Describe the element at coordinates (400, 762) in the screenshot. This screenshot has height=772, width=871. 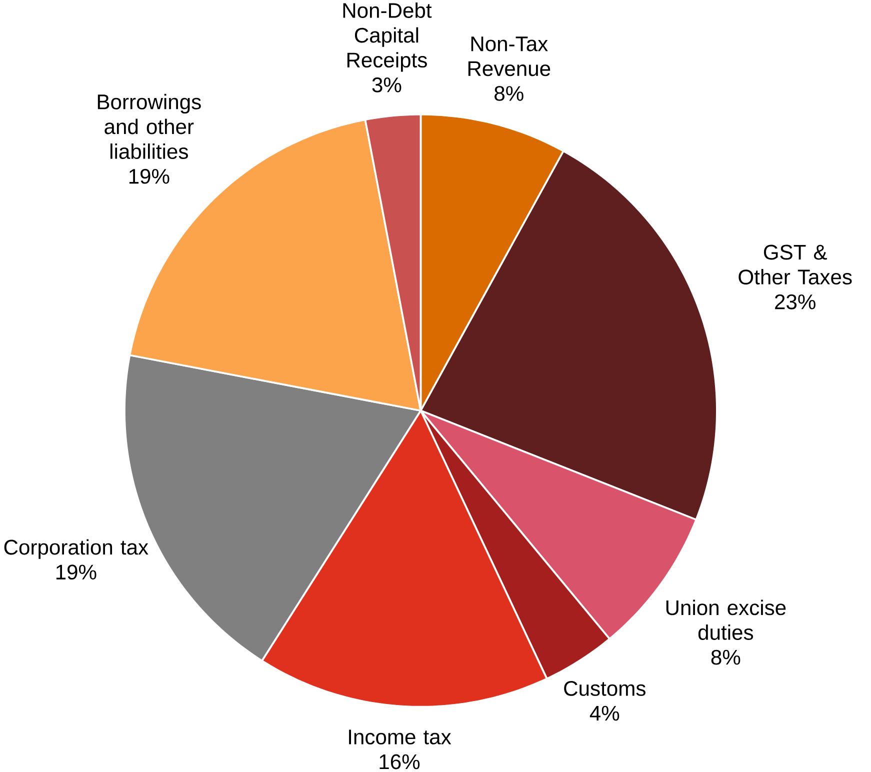
I see `data-label: 16%` at that location.